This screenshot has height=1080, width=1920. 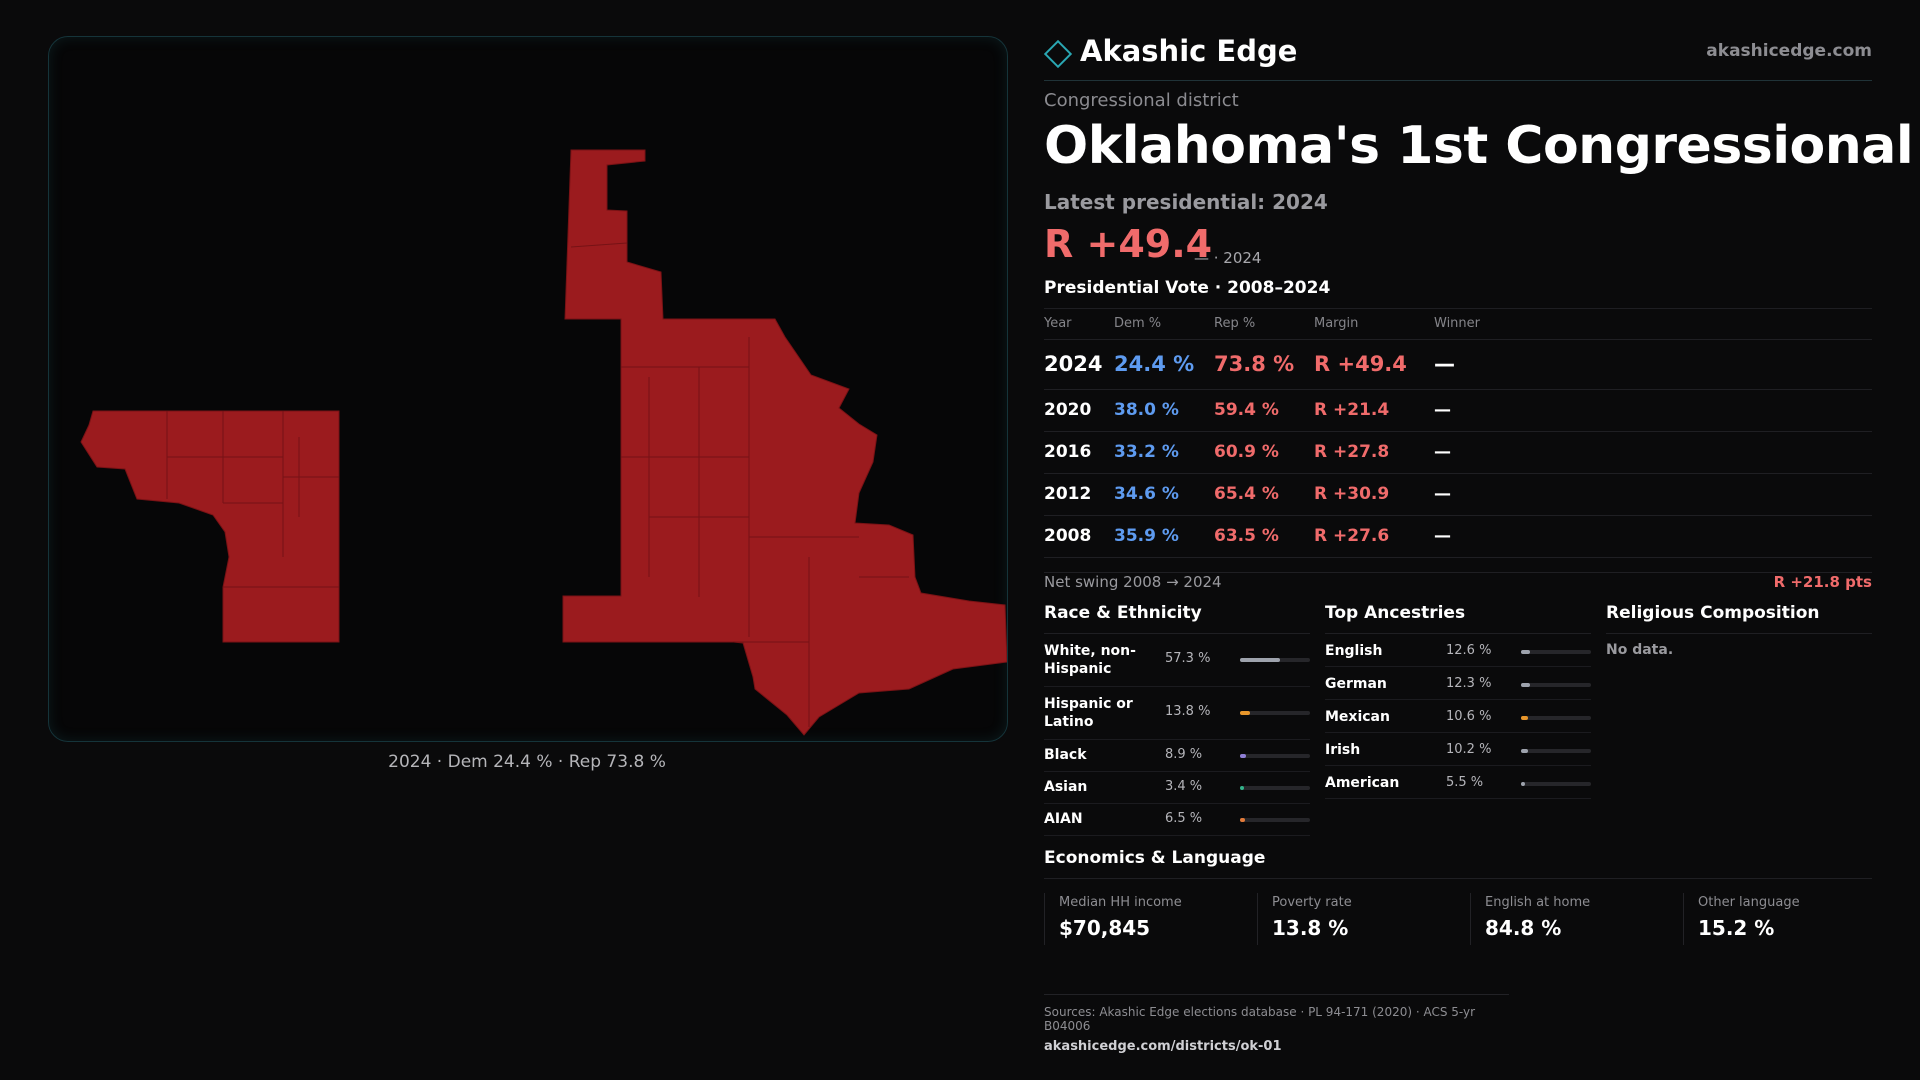 What do you see at coordinates (1235, 323) in the screenshot?
I see `col-rep-header: Rep %` at bounding box center [1235, 323].